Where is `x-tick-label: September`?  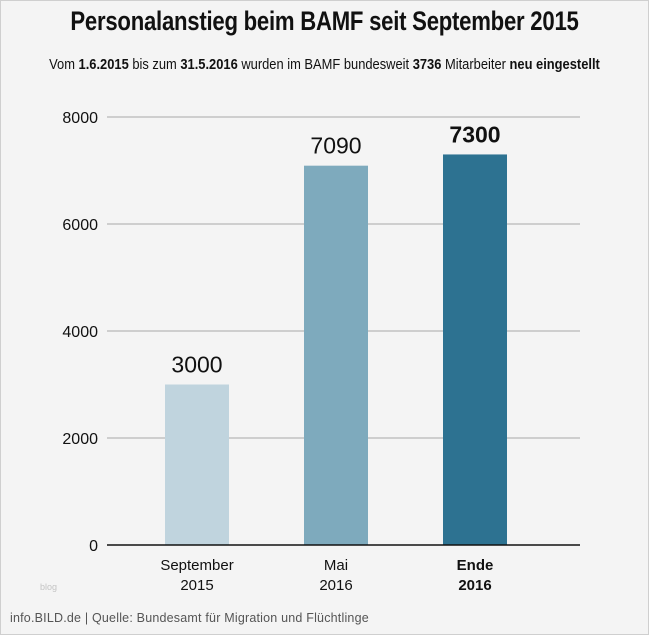 x-tick-label: September is located at coordinates (196, 565).